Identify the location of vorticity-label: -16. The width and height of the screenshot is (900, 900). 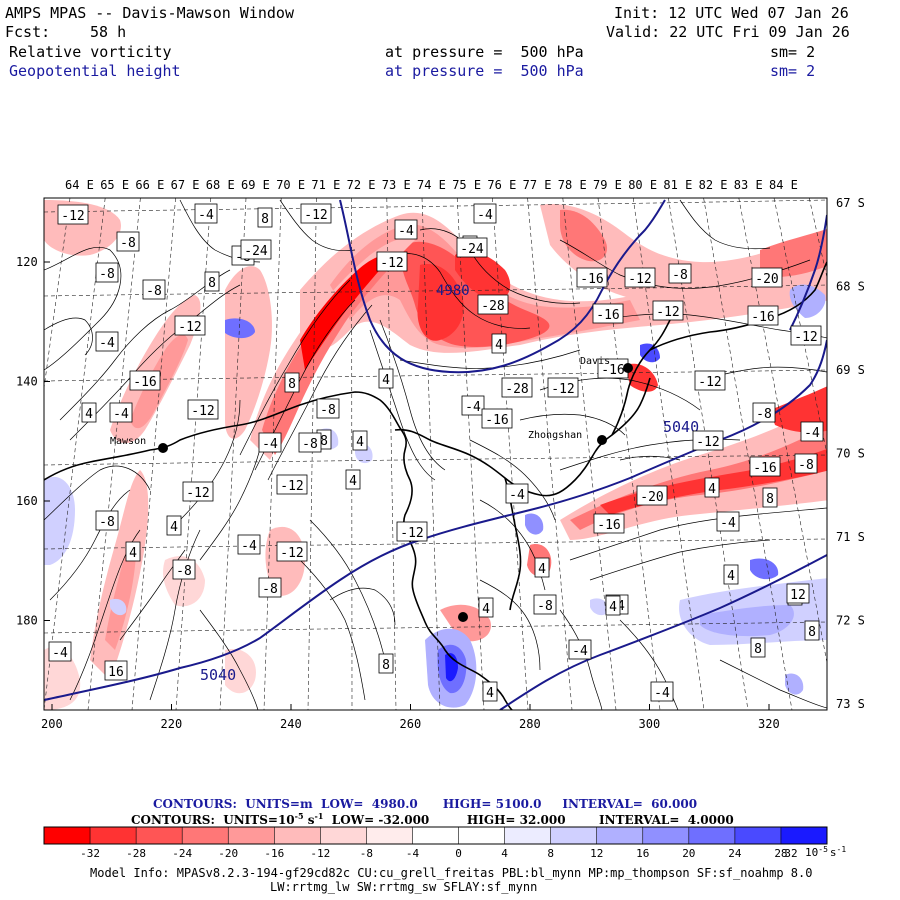
(765, 466).